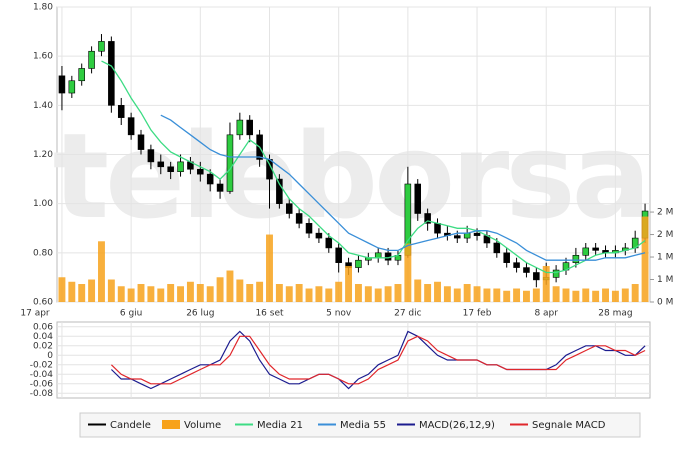  Describe the element at coordinates (546, 314) in the screenshot. I see `x-tick-label: 8 apr` at that location.